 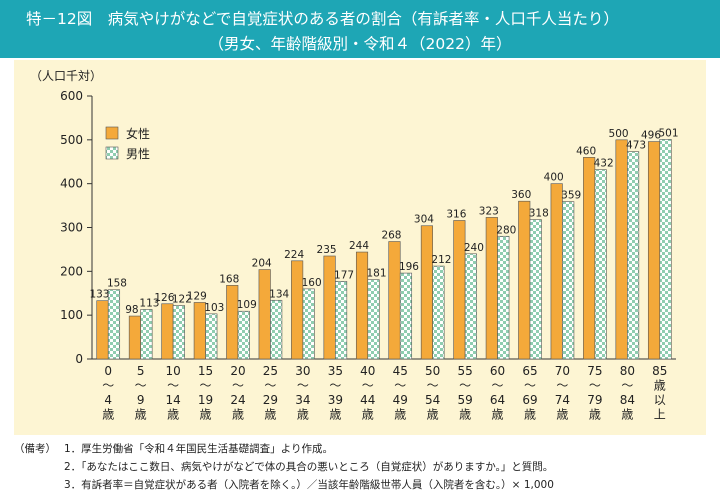 What do you see at coordinates (270, 400) in the screenshot?
I see `x-category-label: 29` at bounding box center [270, 400].